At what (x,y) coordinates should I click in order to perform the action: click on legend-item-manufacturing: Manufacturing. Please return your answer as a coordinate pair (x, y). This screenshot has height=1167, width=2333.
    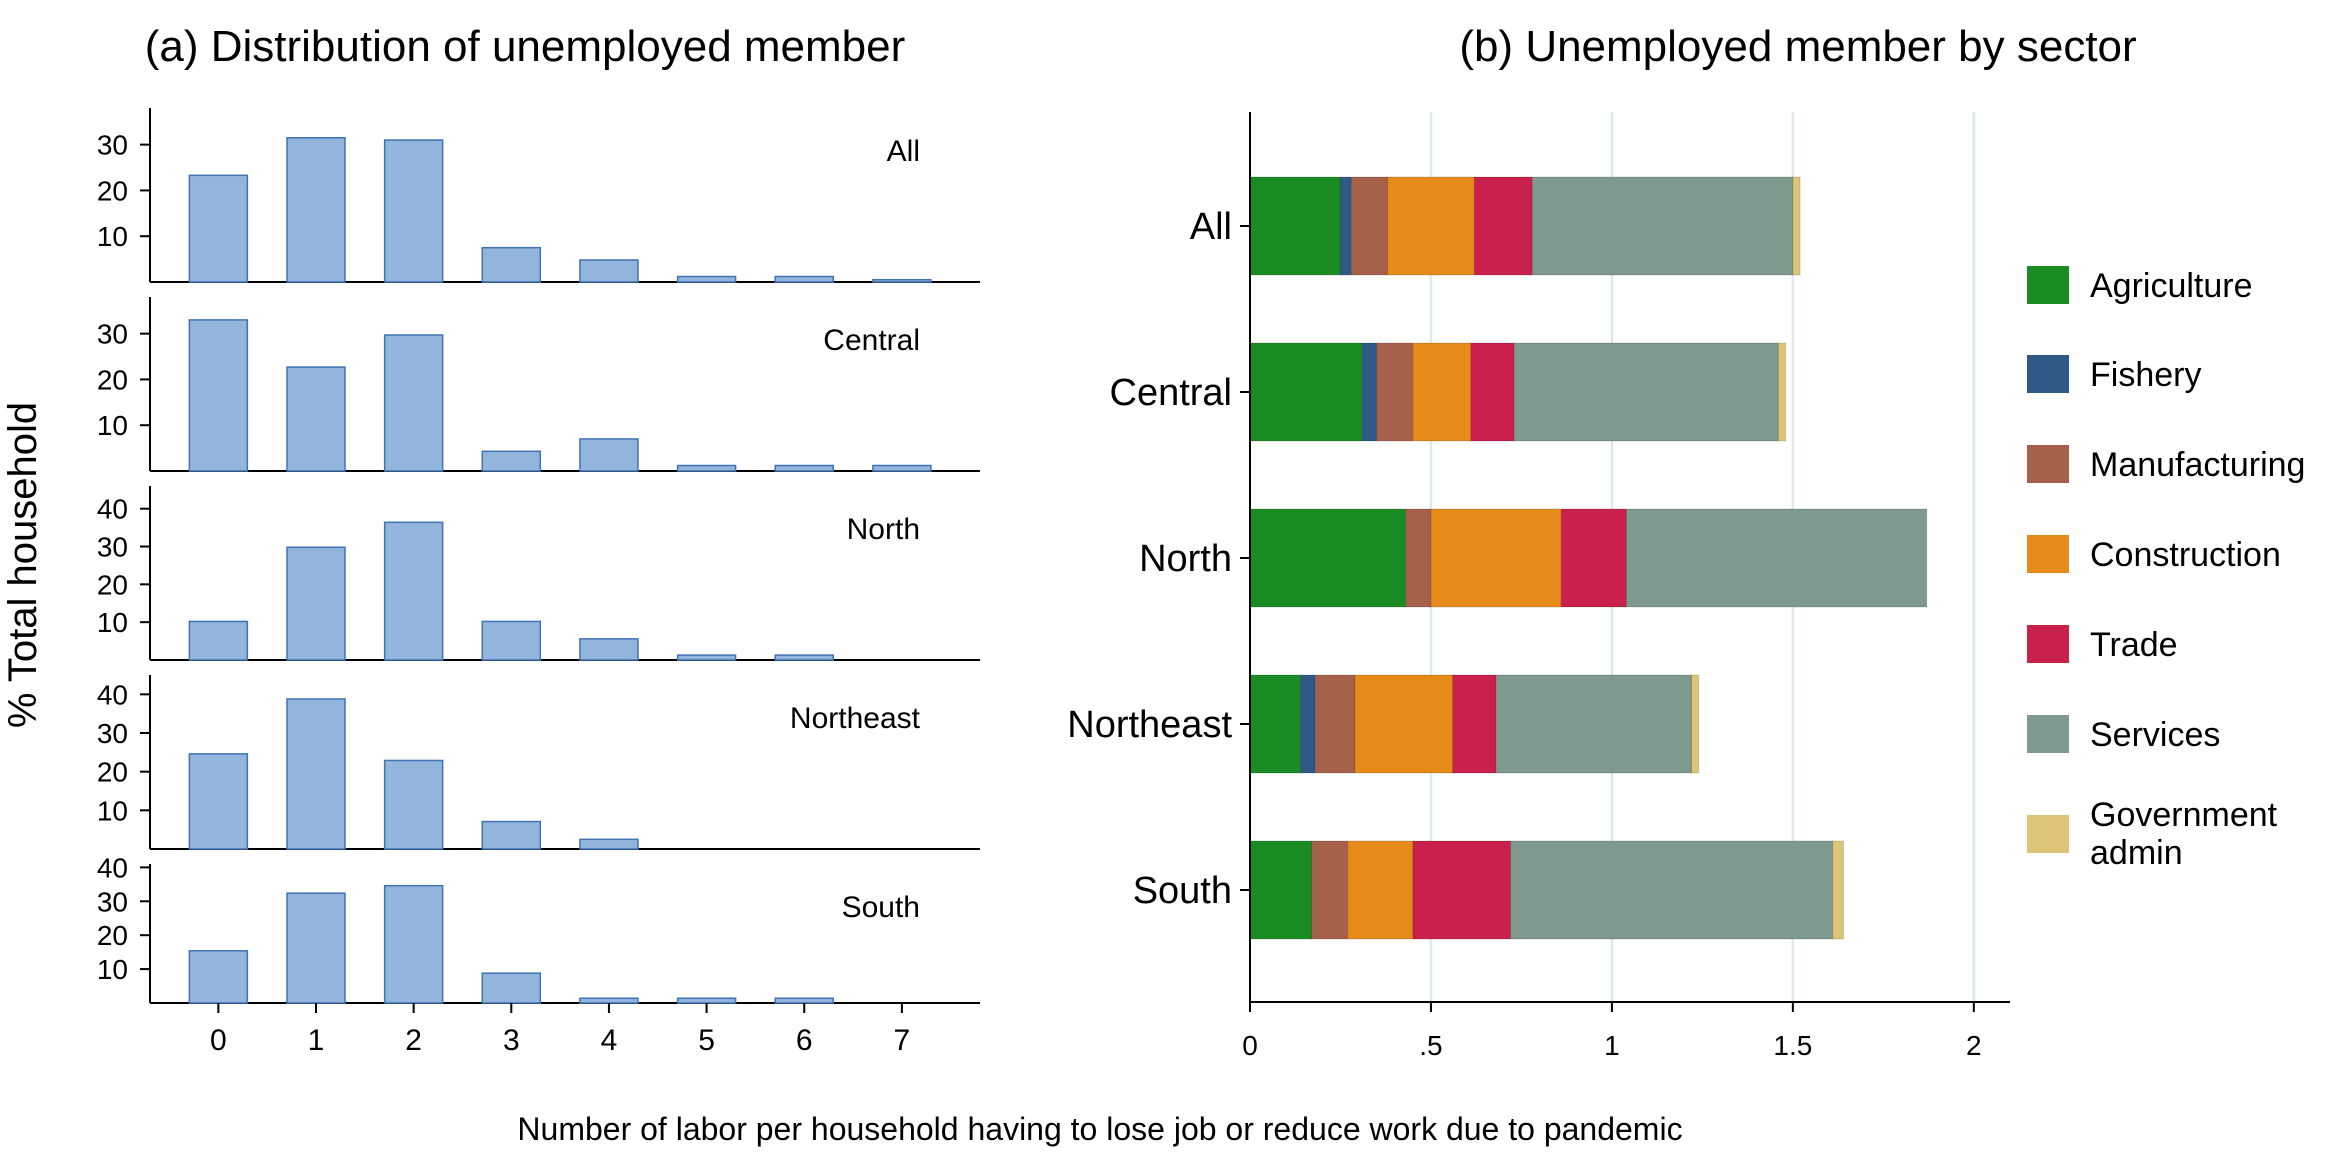
    Looking at the image, I should click on (2166, 464).